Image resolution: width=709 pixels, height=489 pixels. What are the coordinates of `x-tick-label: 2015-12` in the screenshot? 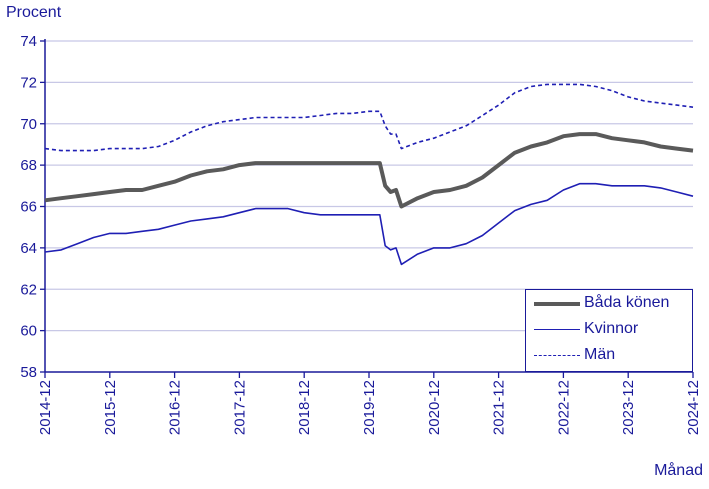 It's located at (110, 407).